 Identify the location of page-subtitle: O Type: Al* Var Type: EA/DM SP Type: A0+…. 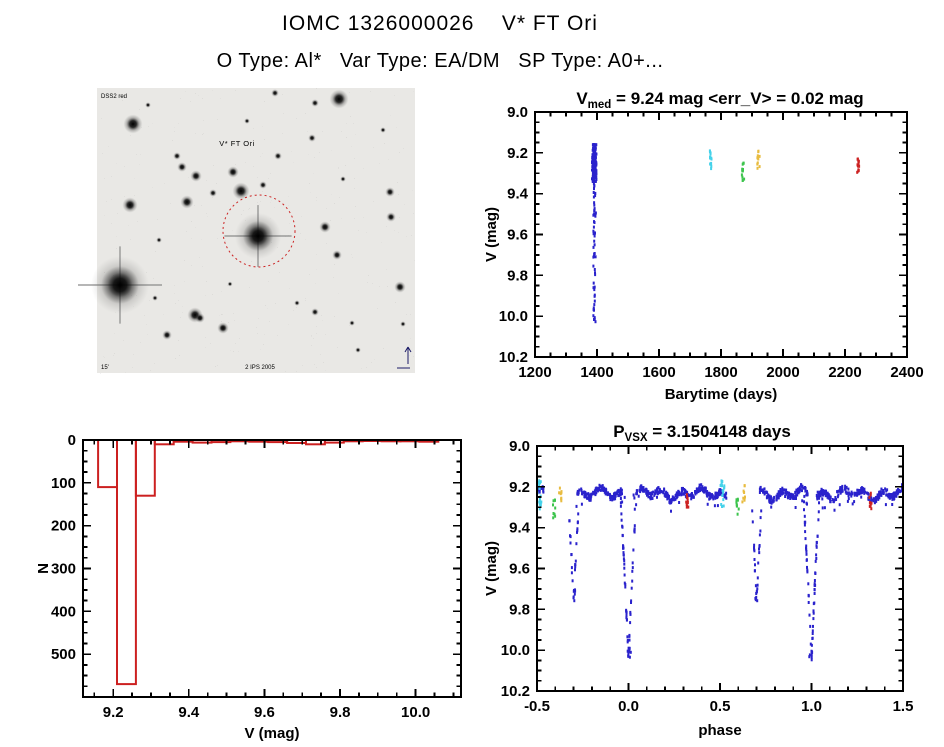
(440, 61).